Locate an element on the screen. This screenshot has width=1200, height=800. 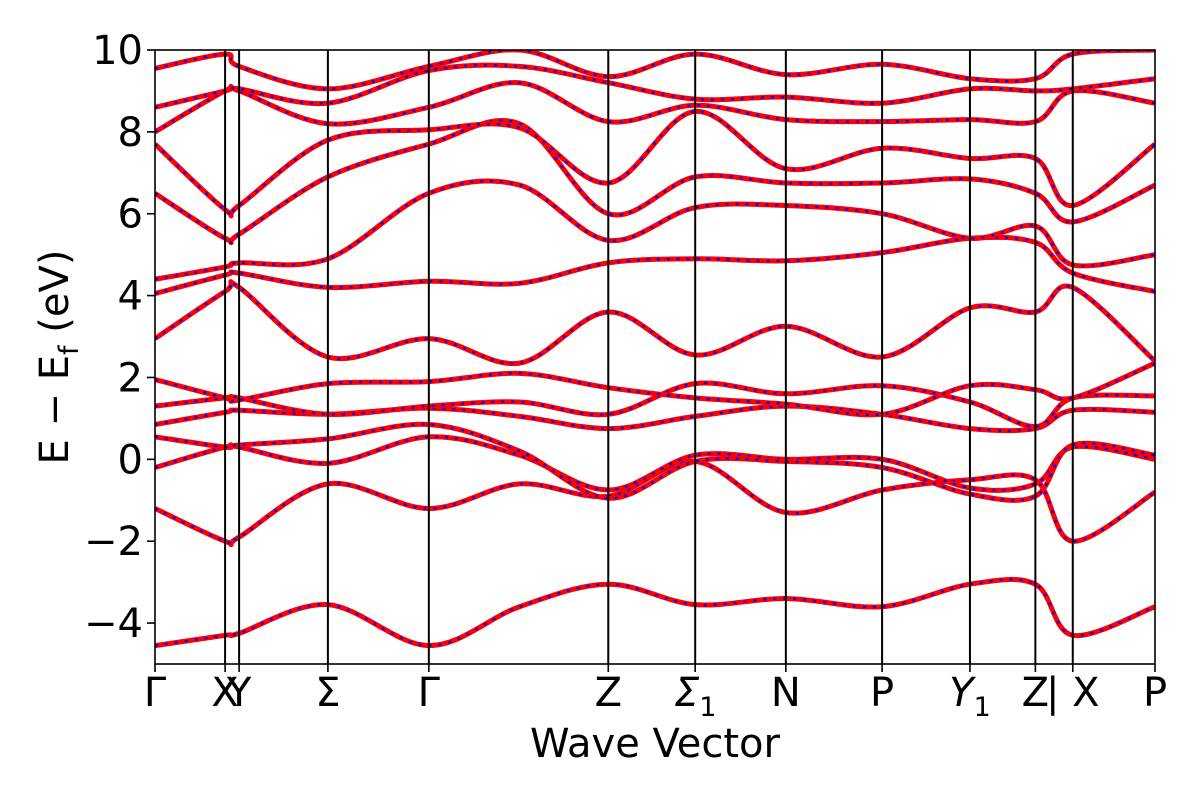
y-tick-label: 6 is located at coordinates (130, 215).